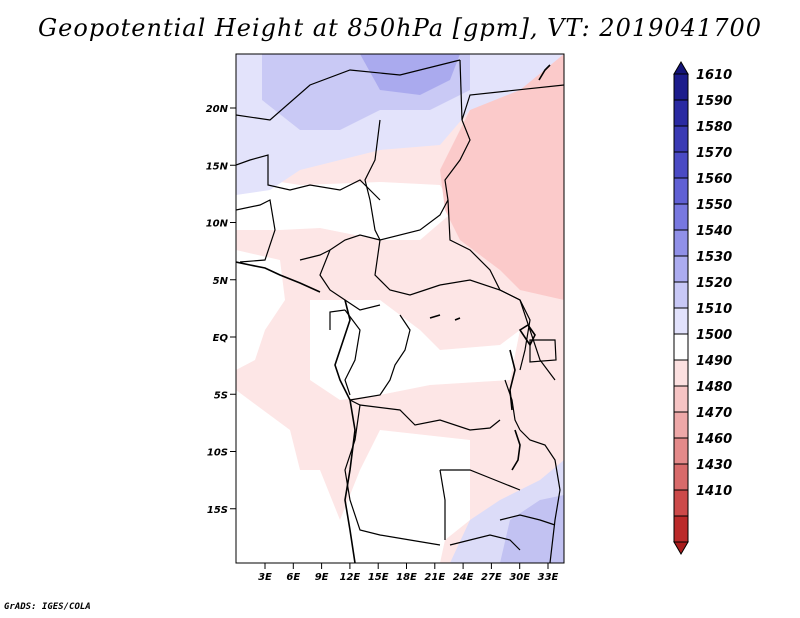 Image resolution: width=800 pixels, height=618 pixels. Describe the element at coordinates (217, 224) in the screenshot. I see `lat-tick-label: 10N` at that location.